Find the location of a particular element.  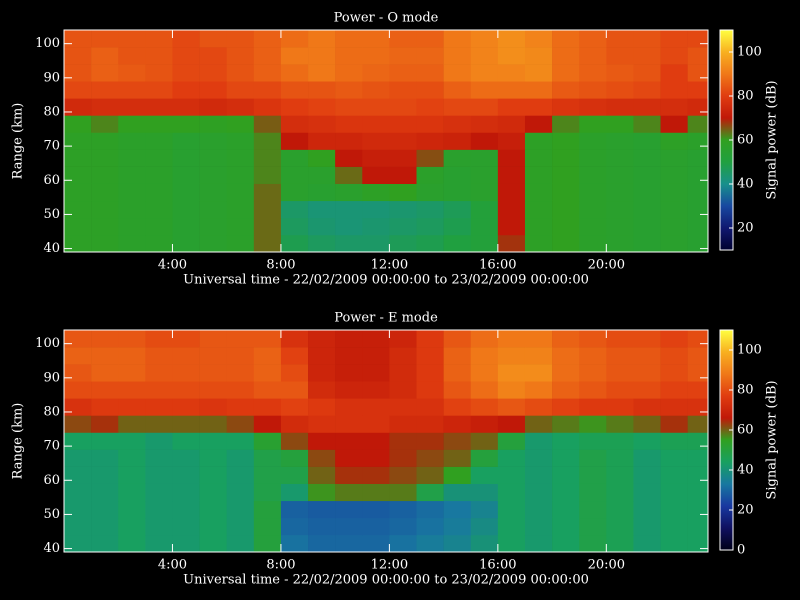

y-tick-label: 90 is located at coordinates (51, 77).